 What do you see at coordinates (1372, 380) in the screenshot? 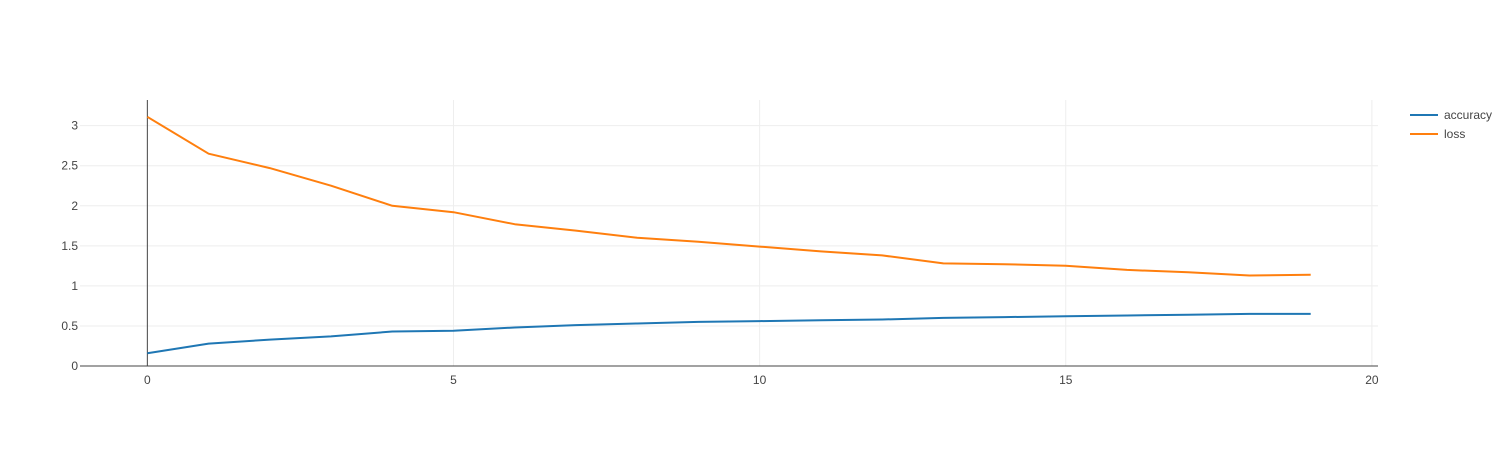
I see `x-tick-label: 20` at bounding box center [1372, 380].